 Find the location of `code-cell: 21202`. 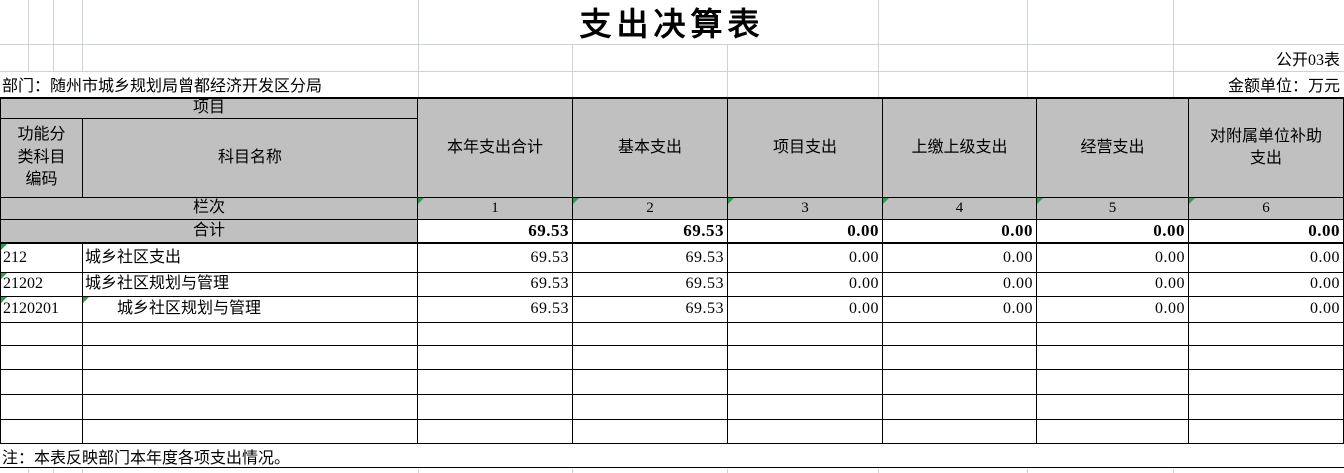

code-cell: 21202 is located at coordinates (42, 285).